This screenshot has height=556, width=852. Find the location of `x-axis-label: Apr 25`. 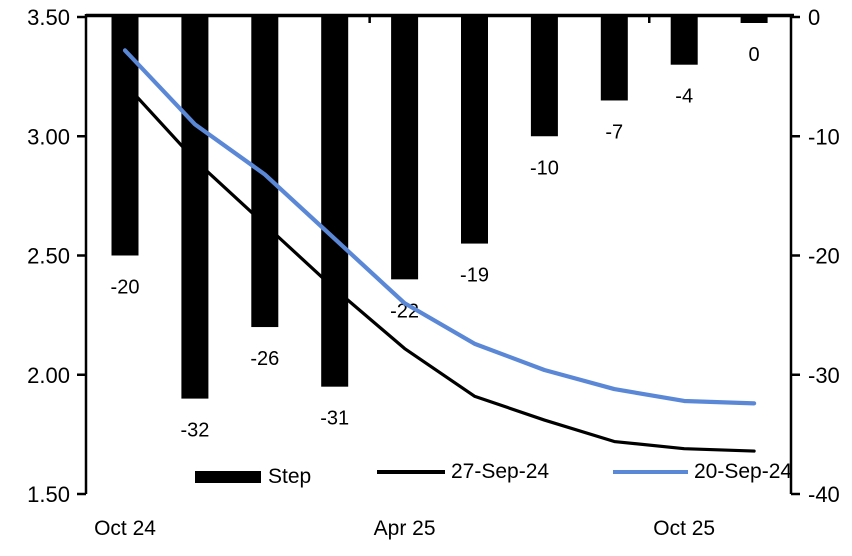

x-axis-label: Apr 25 is located at coordinates (405, 528).